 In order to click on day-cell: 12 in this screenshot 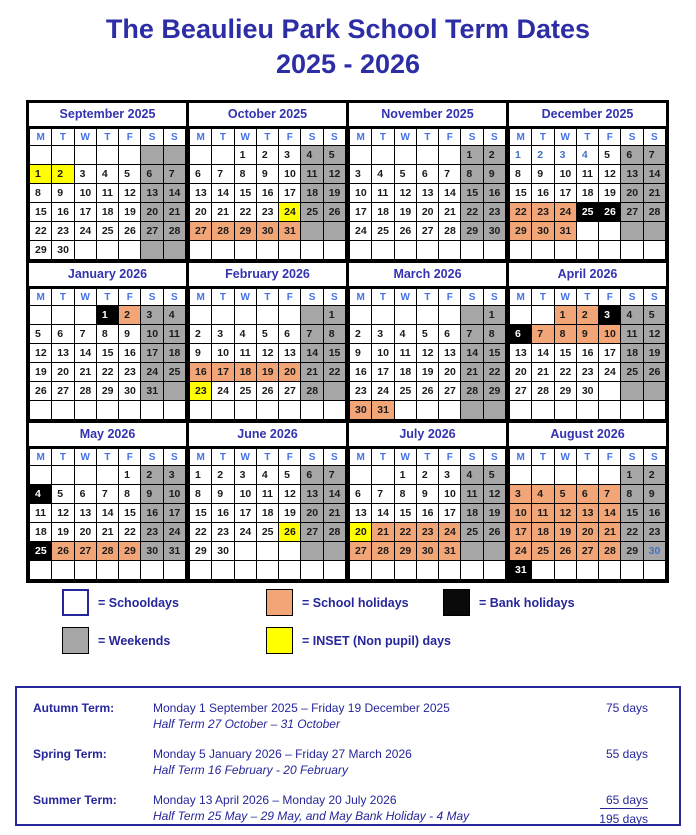, I will do `click(334, 174)`.